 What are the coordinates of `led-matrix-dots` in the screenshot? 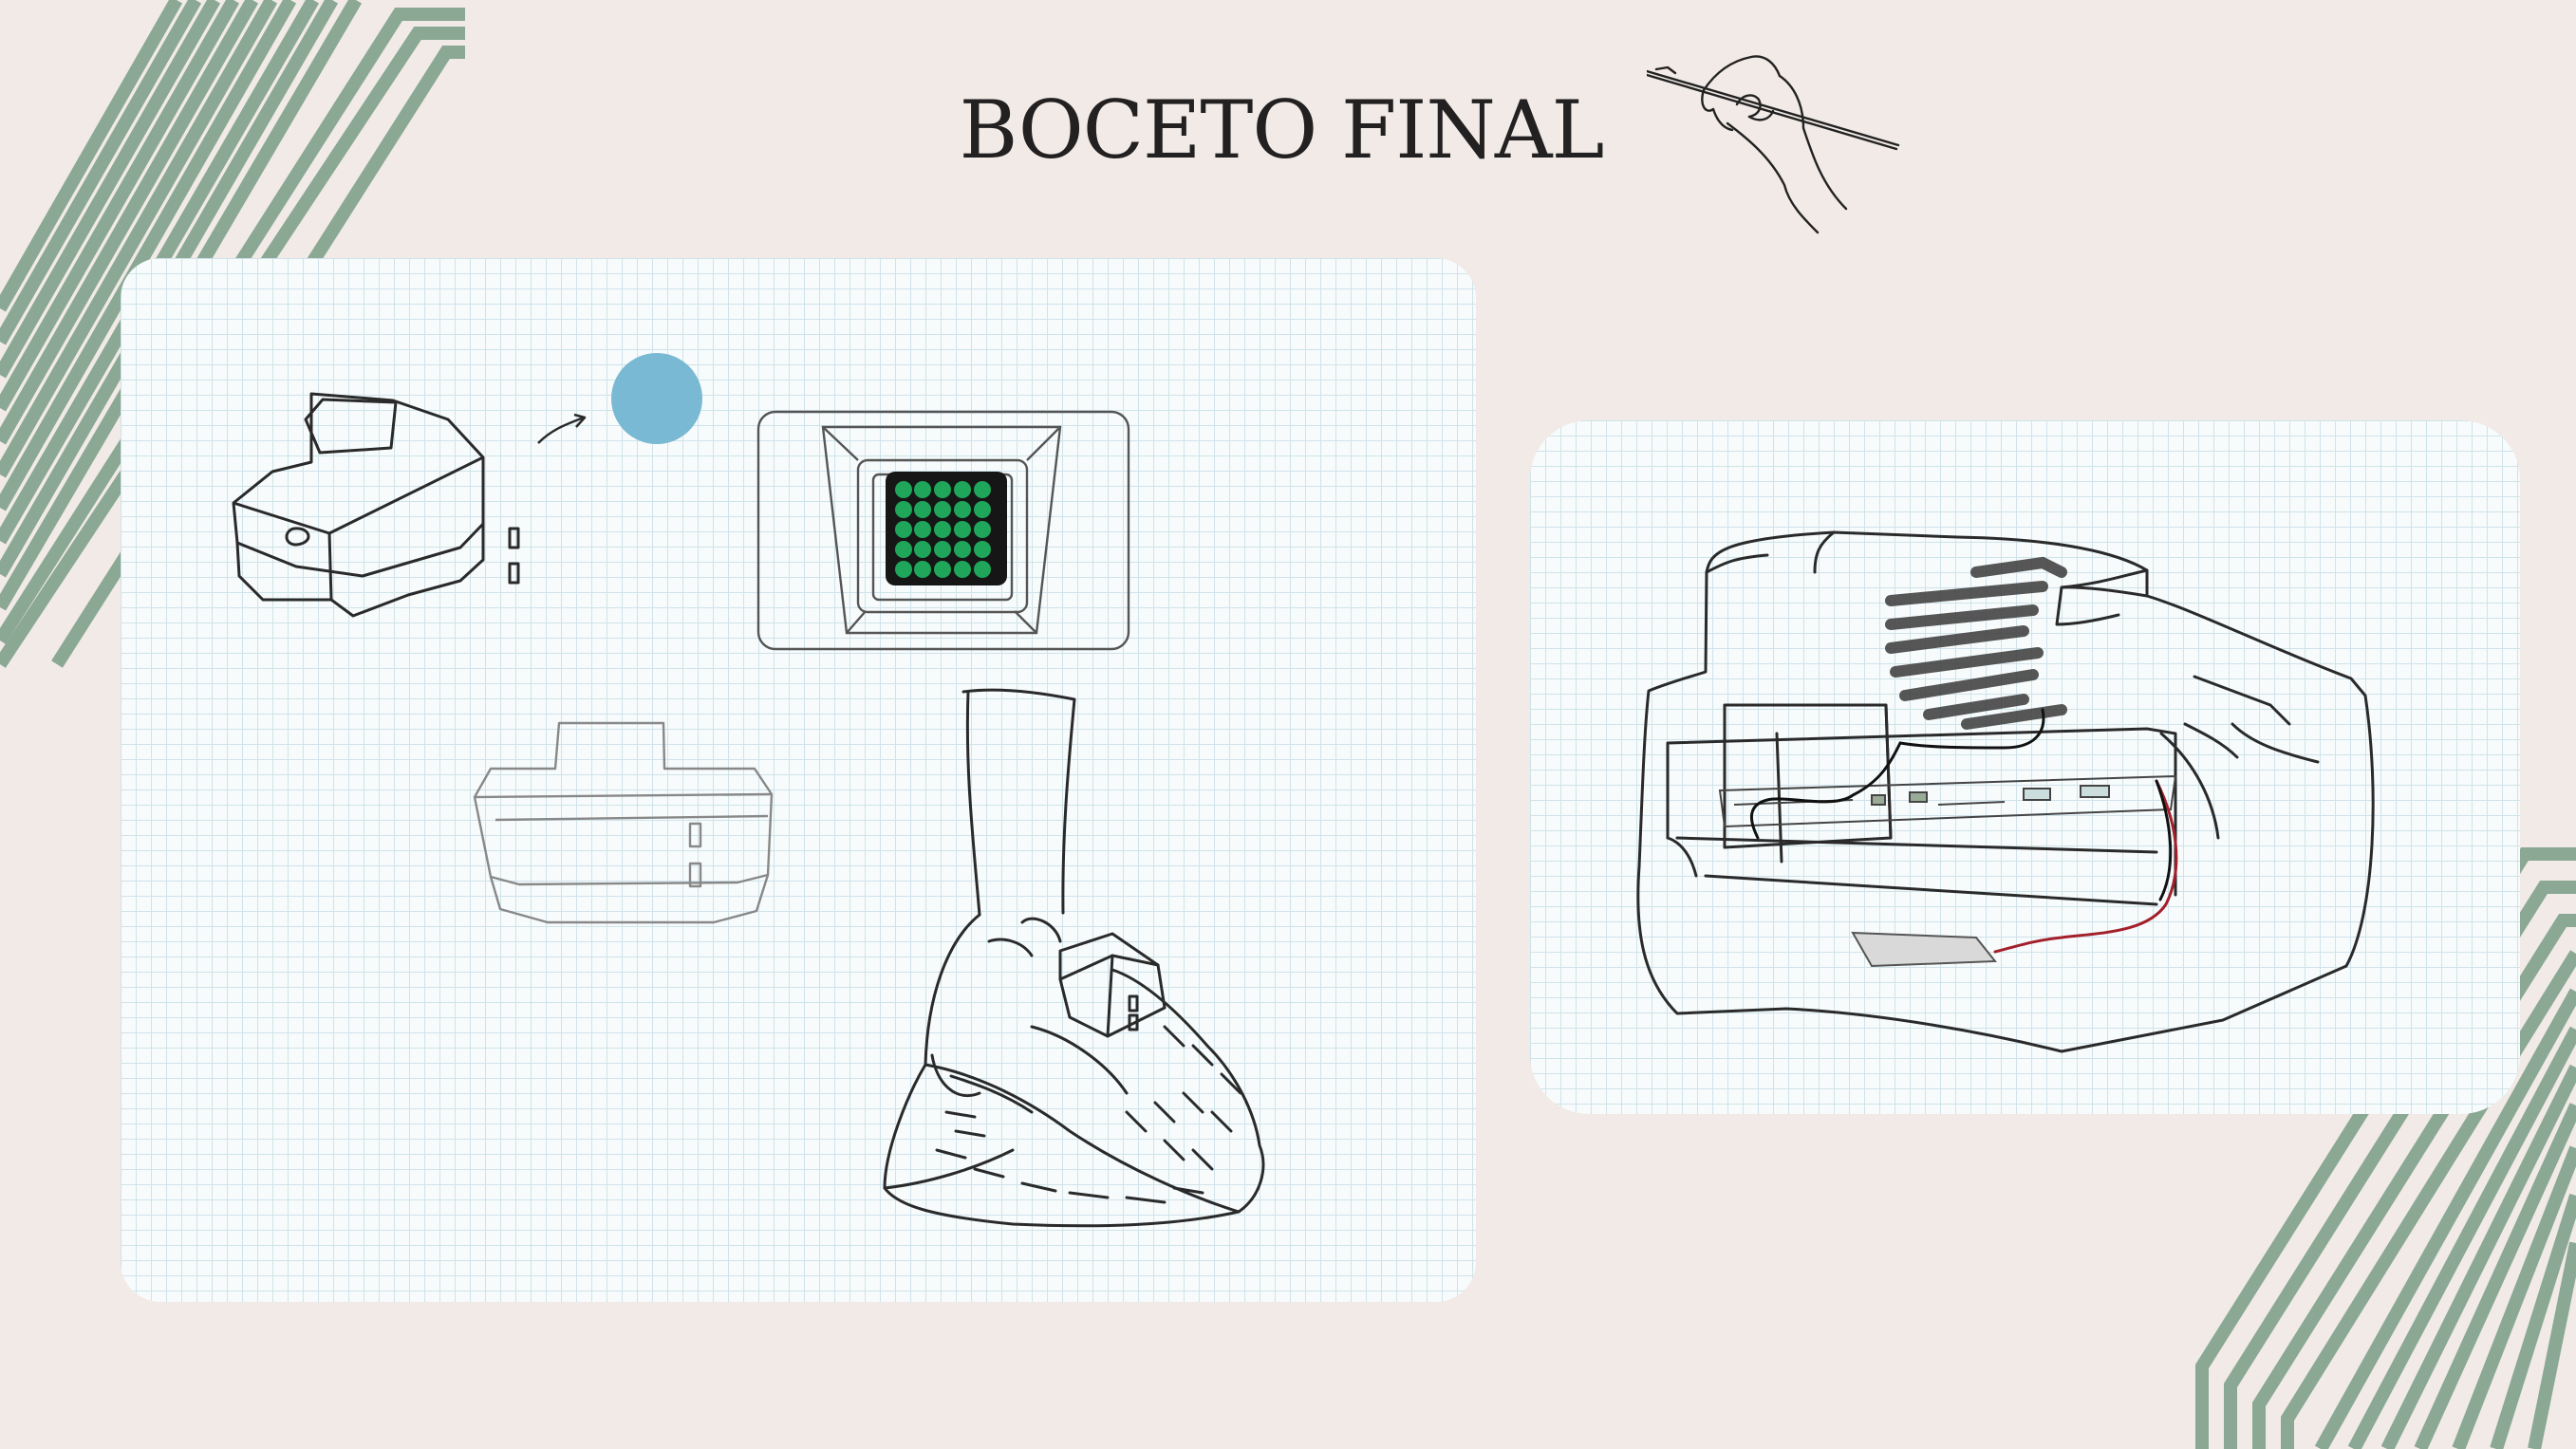 It's located at (943, 529).